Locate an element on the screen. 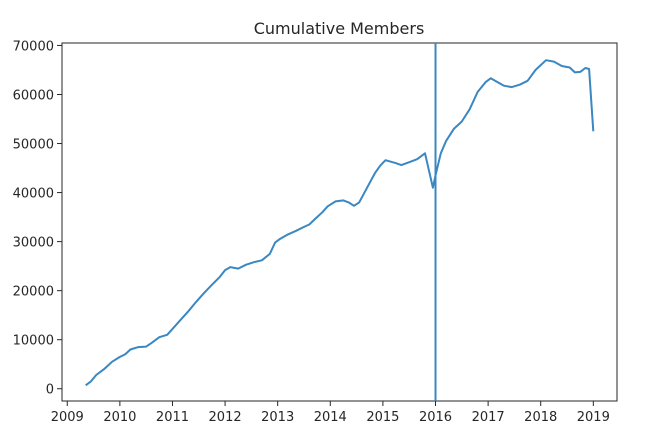 Image resolution: width=646 pixels, height=448 pixels. x-tick-label: 2009 is located at coordinates (67, 417).